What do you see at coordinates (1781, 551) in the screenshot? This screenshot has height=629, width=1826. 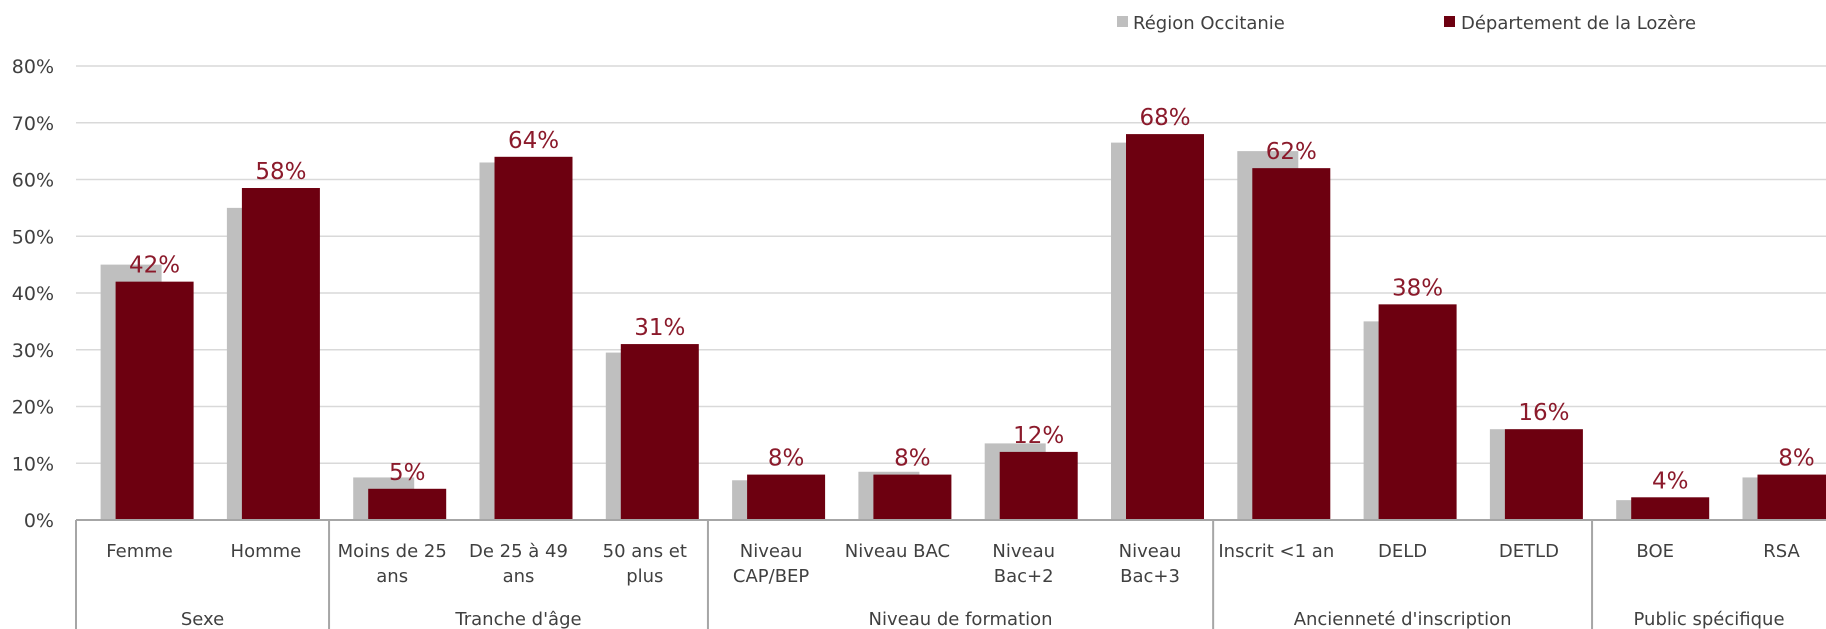 I see `category-label: RSA` at bounding box center [1781, 551].